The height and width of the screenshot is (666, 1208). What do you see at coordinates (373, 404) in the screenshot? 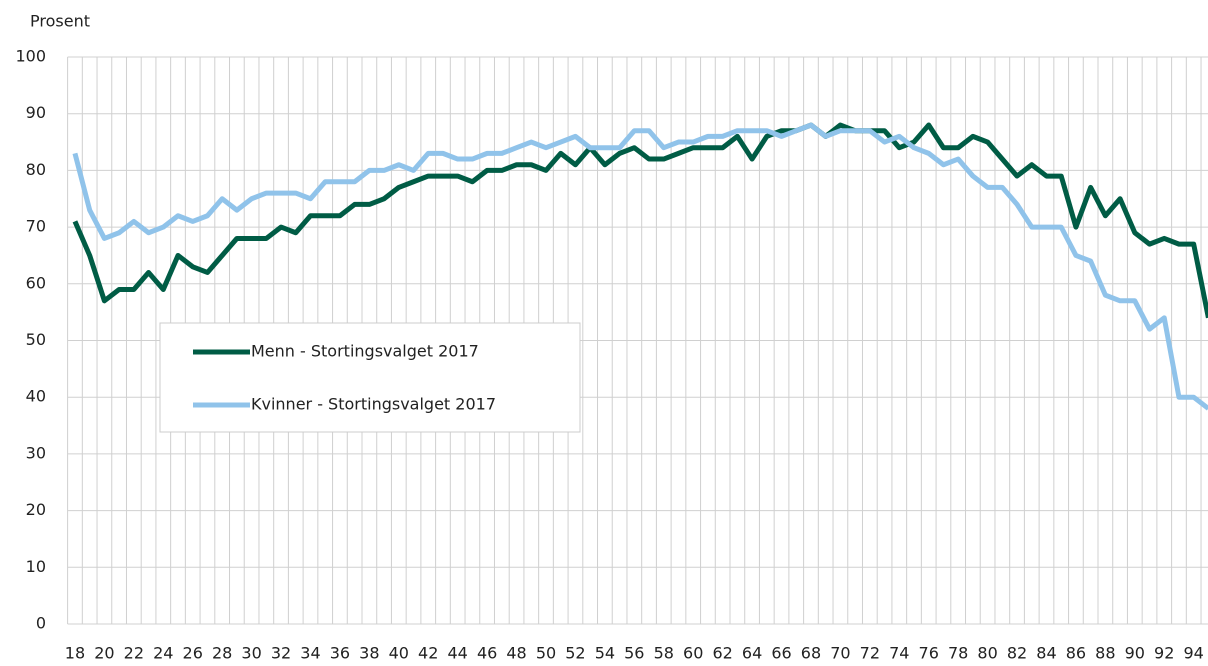
I see `legend-label: Kvinner - Stortingsvalget 2017` at bounding box center [373, 404].